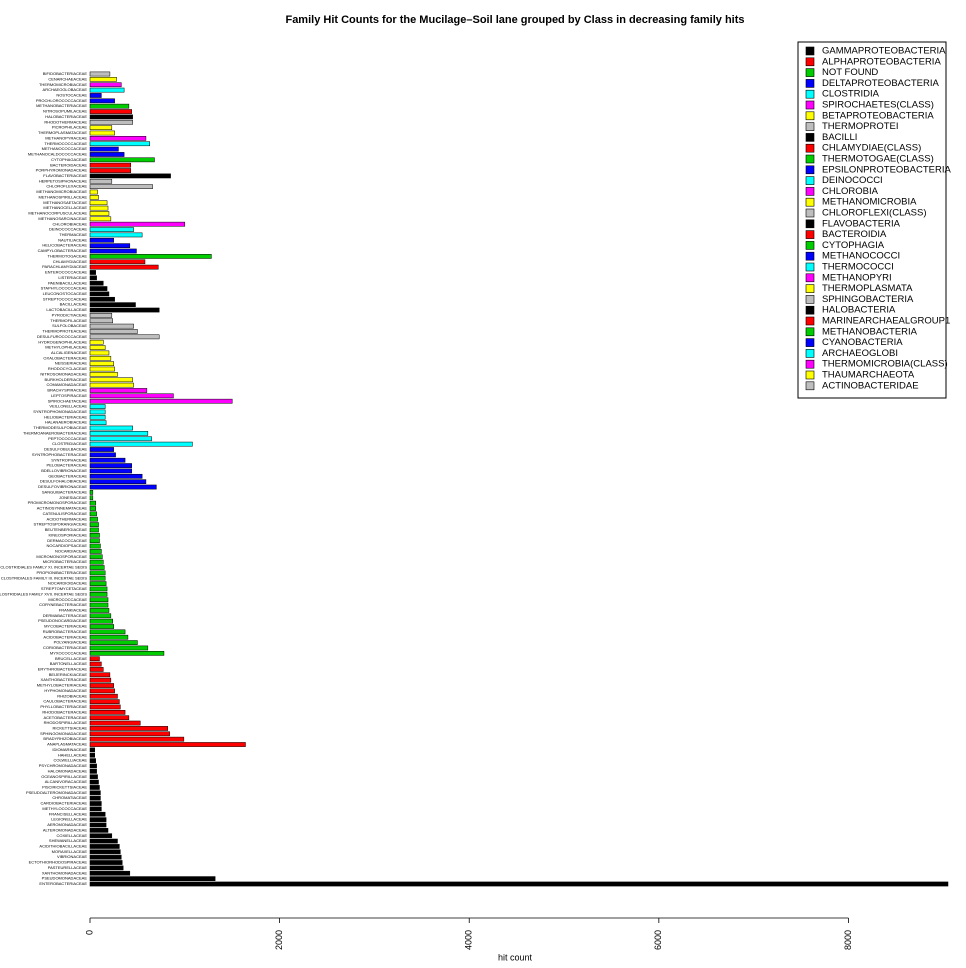  What do you see at coordinates (469, 940) in the screenshot?
I see `x-tick-label: 4000` at bounding box center [469, 940].